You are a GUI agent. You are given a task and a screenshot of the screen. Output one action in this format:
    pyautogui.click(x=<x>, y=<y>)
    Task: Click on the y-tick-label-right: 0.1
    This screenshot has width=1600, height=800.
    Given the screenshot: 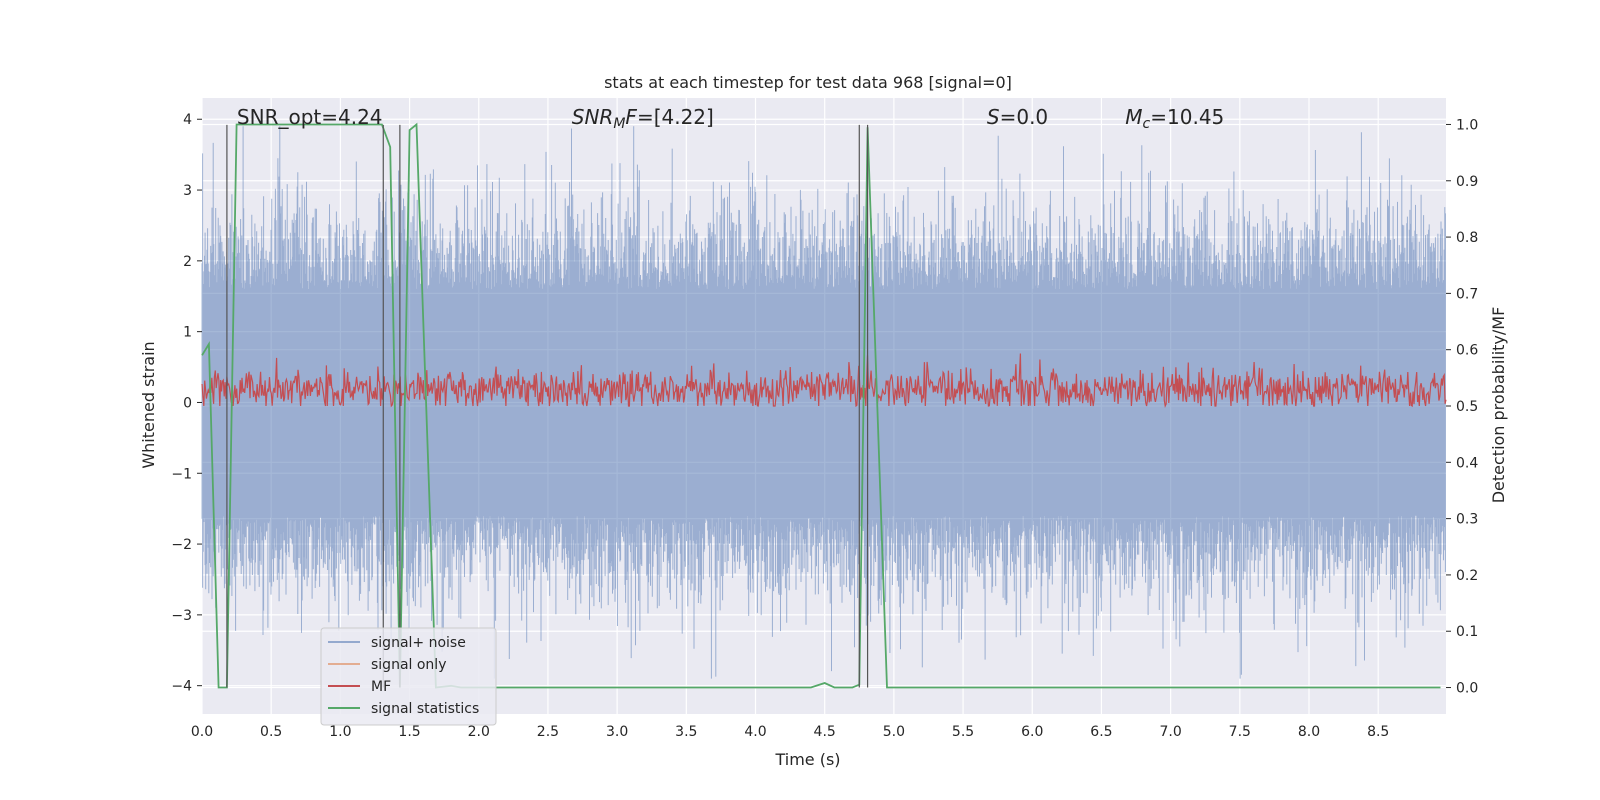 What is the action you would take?
    pyautogui.click(x=1467, y=632)
    